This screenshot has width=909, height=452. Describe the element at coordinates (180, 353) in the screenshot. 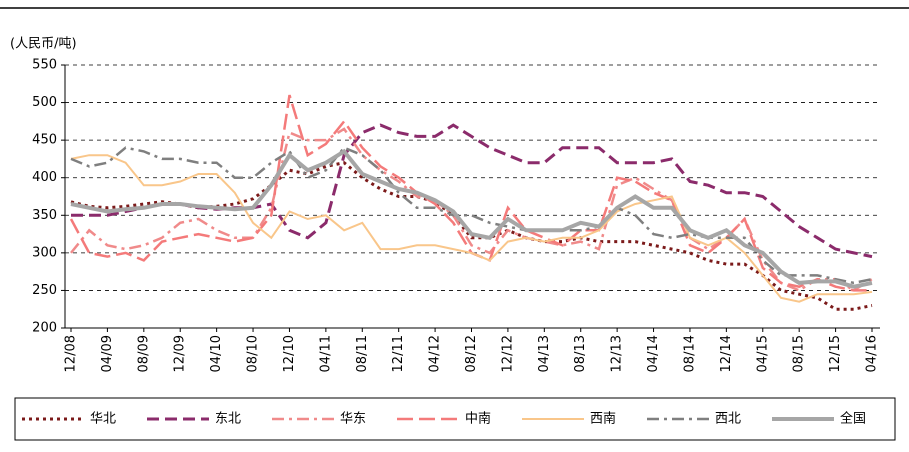

I see `x-tick-label: 12/09` at that location.